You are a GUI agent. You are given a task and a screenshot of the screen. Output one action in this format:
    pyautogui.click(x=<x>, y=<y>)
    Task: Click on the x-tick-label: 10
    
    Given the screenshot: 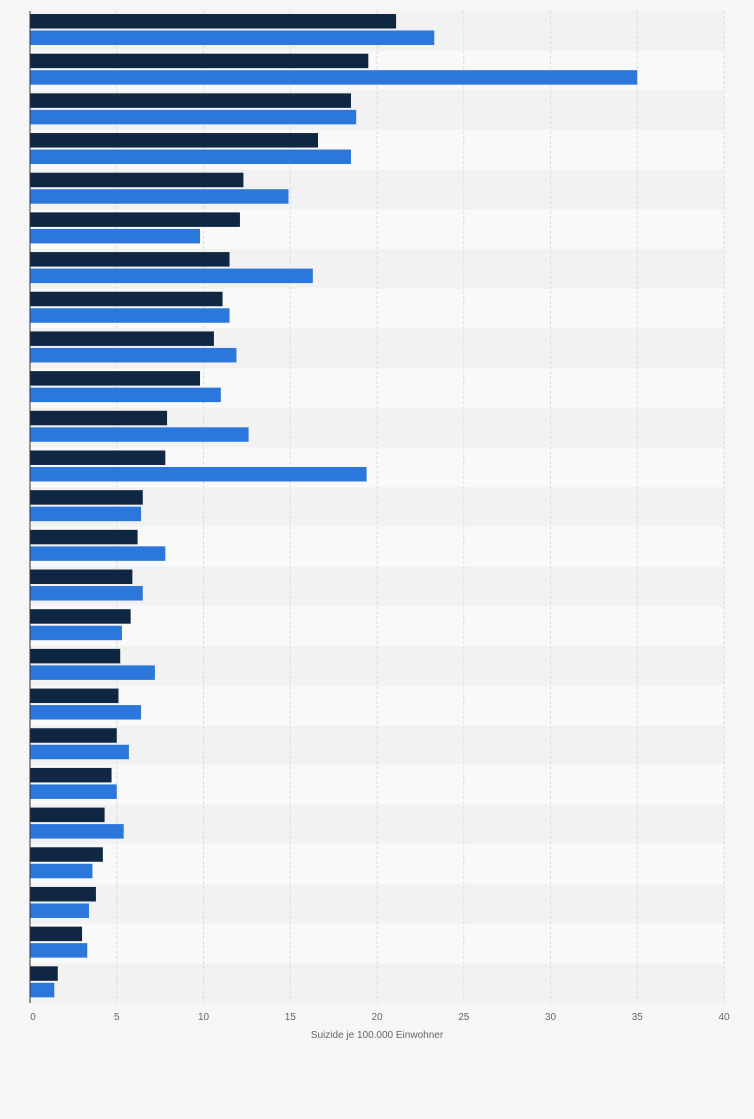 What is the action you would take?
    pyautogui.click(x=204, y=1017)
    